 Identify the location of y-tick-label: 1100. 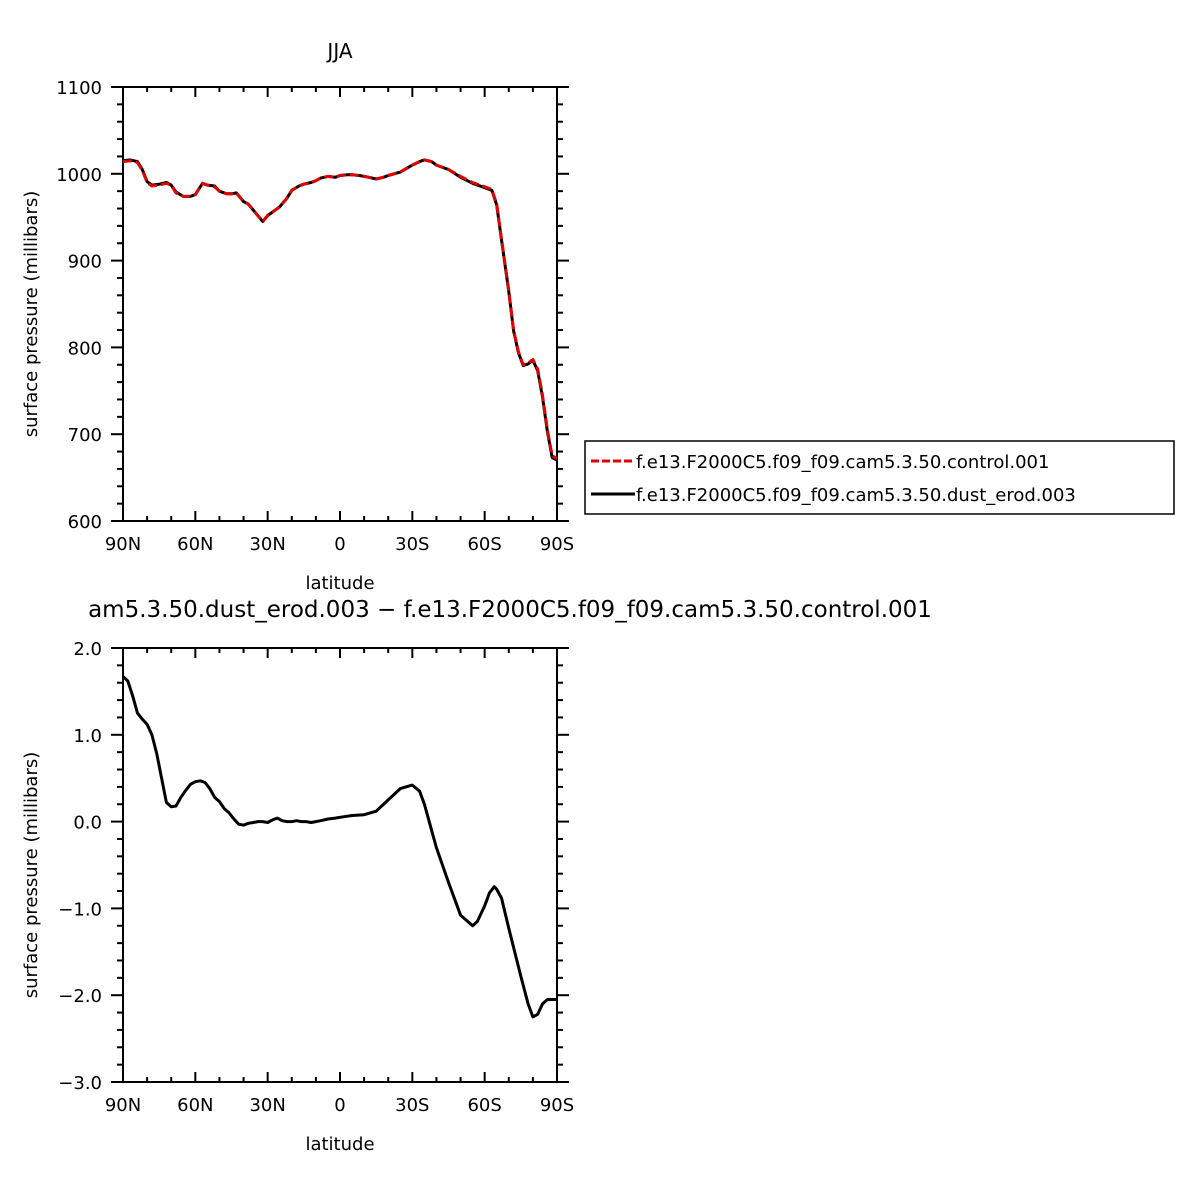
(79, 88).